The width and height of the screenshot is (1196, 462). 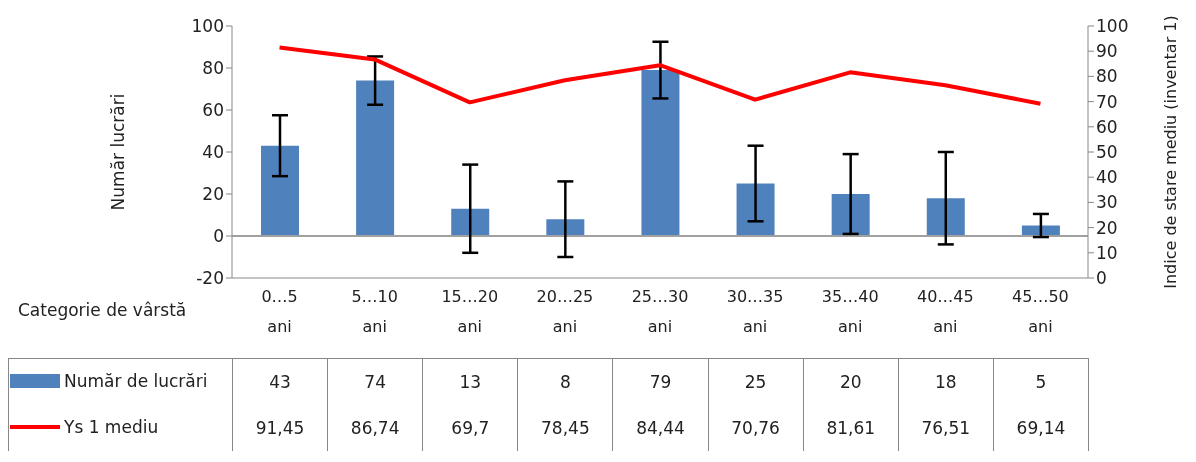 I want to click on data-label: 86,74, so click(x=375, y=427).